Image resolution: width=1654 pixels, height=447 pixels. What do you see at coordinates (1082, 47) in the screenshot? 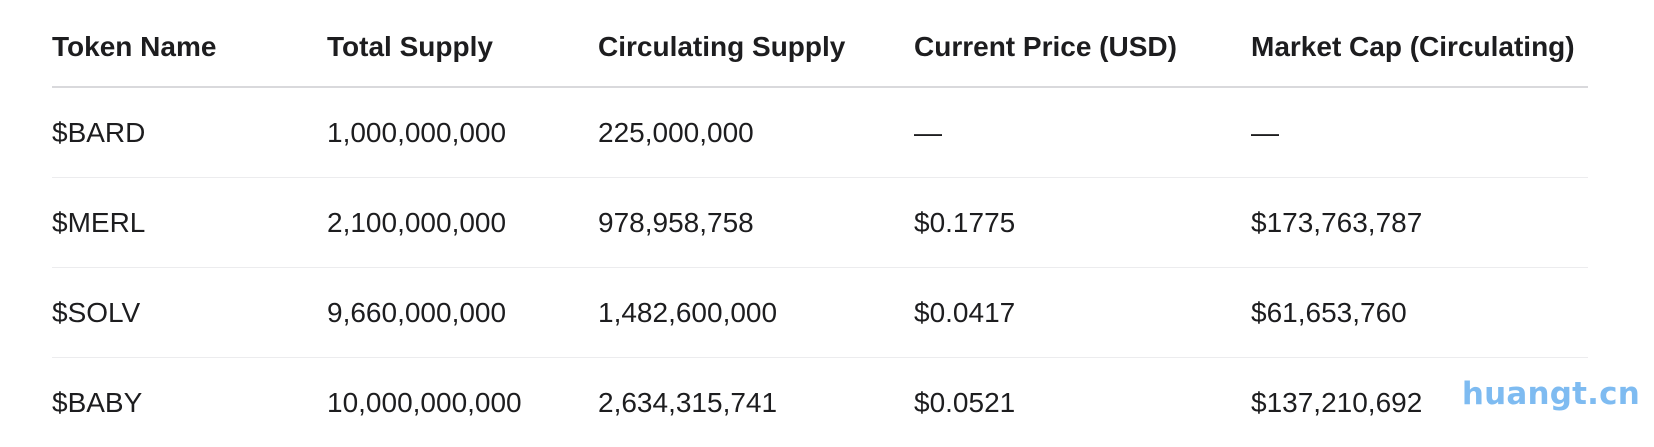
I see `header-current-price: Current Price (USD)` at bounding box center [1082, 47].